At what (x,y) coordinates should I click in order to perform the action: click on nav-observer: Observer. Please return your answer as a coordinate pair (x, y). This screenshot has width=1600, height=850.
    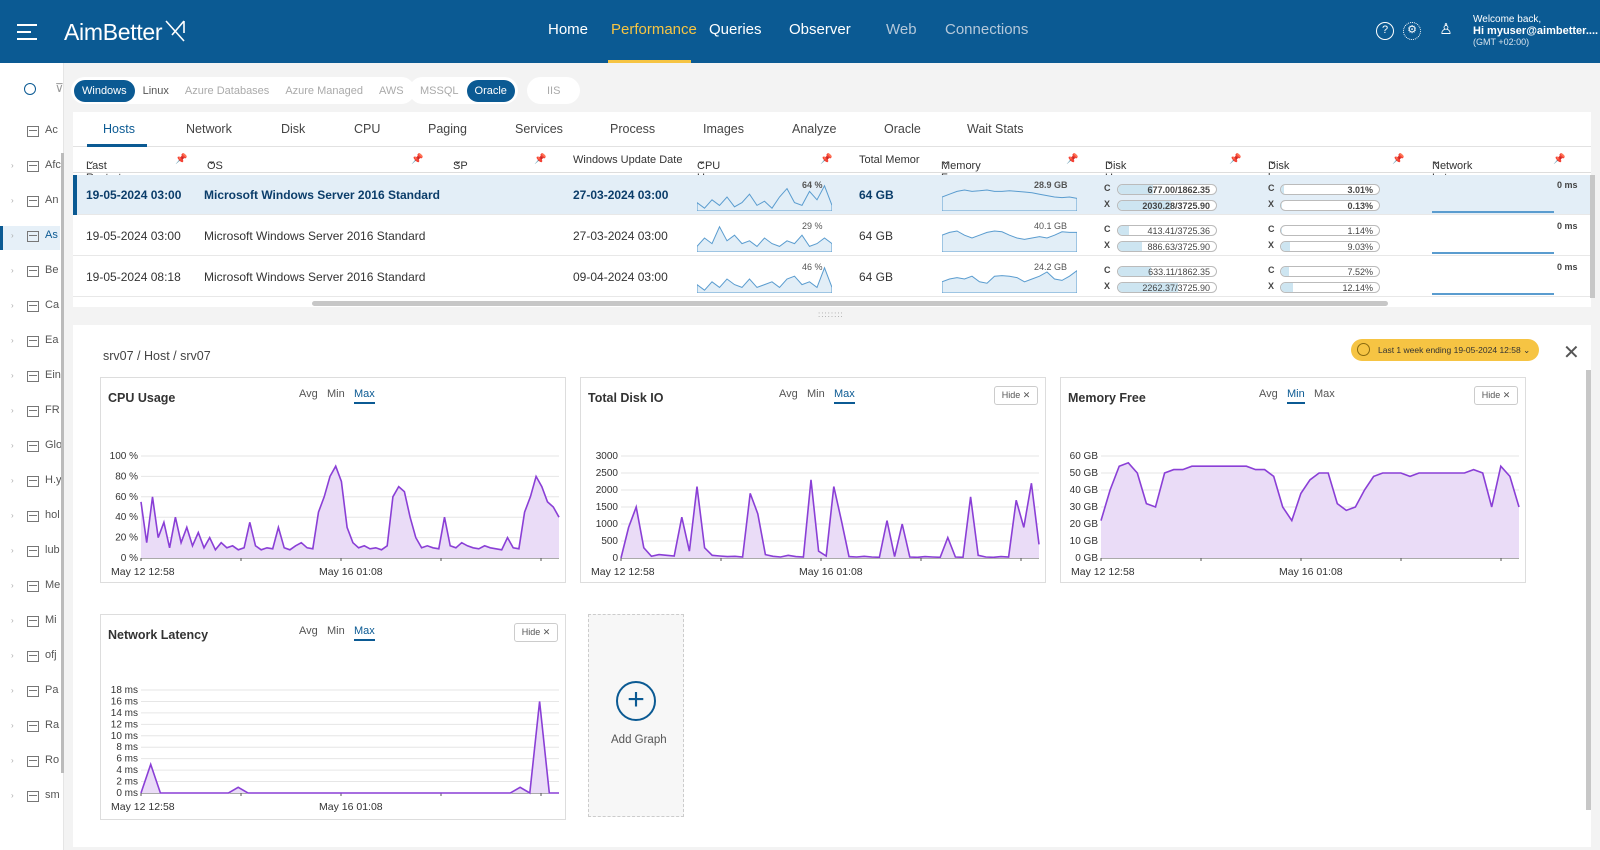
    Looking at the image, I should click on (820, 29).